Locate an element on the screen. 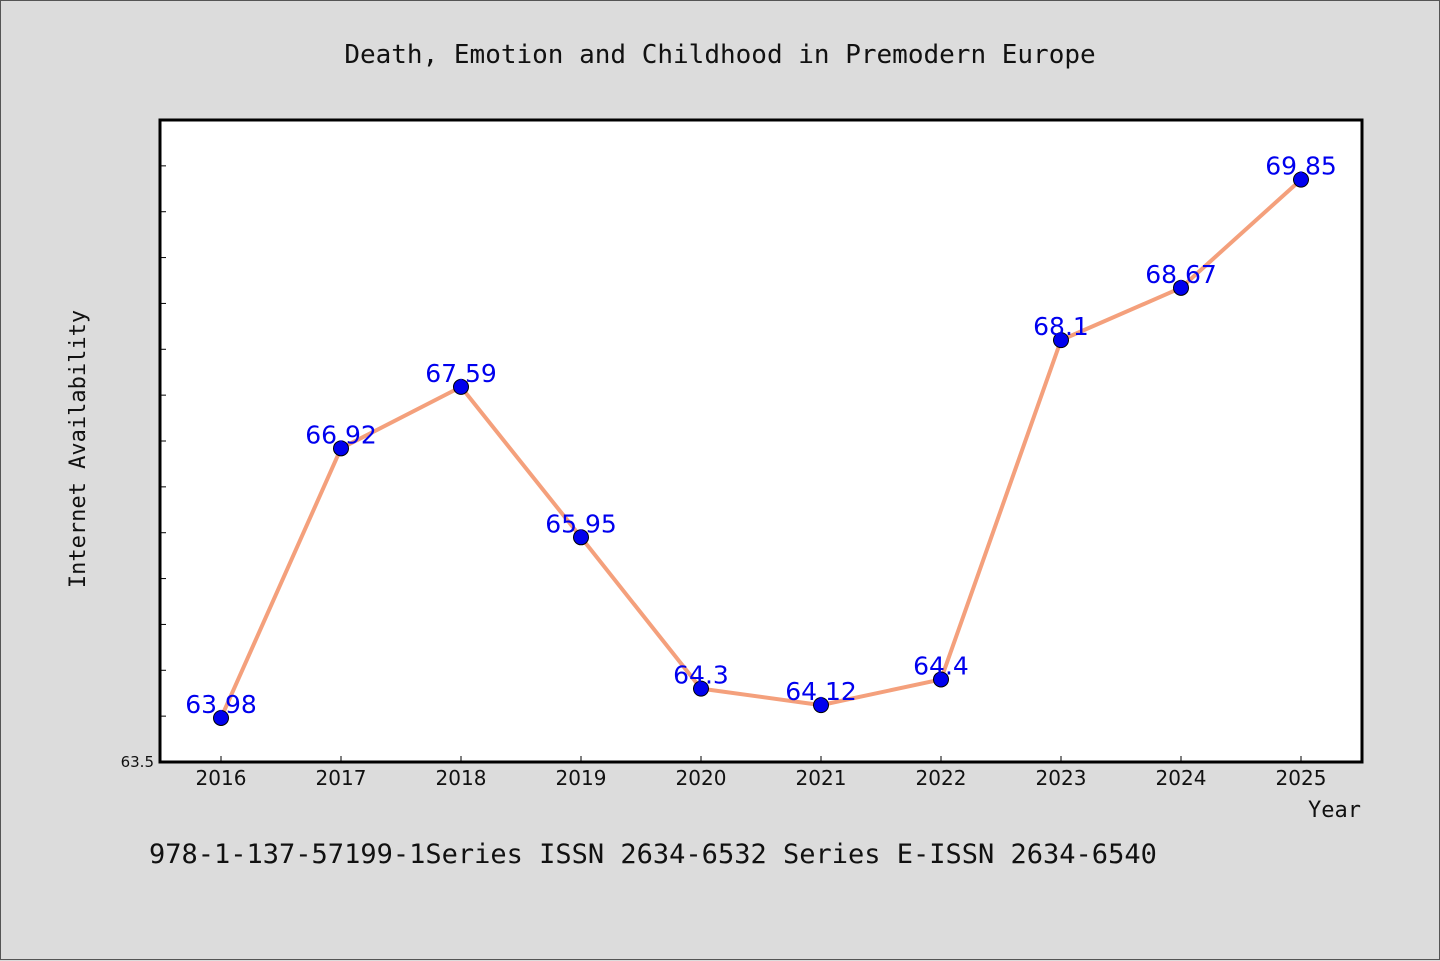 The image size is (1440, 961). x-axis-ticks is located at coordinates (761, 759).